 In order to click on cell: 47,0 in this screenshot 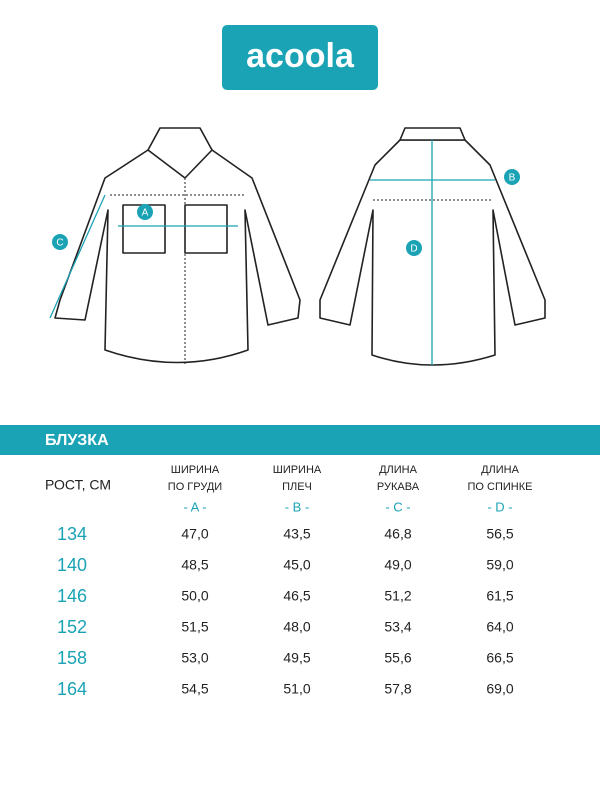, I will do `click(194, 534)`.